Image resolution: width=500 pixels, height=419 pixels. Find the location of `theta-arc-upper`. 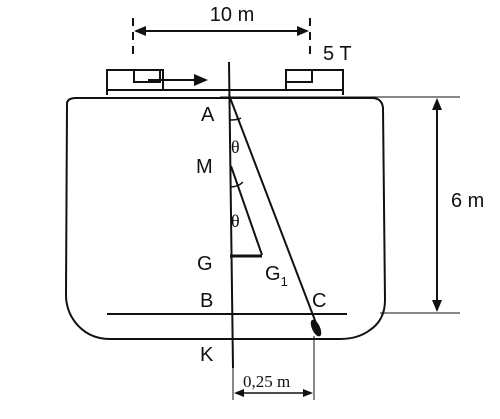

theta-arc-upper is located at coordinates (235, 119).